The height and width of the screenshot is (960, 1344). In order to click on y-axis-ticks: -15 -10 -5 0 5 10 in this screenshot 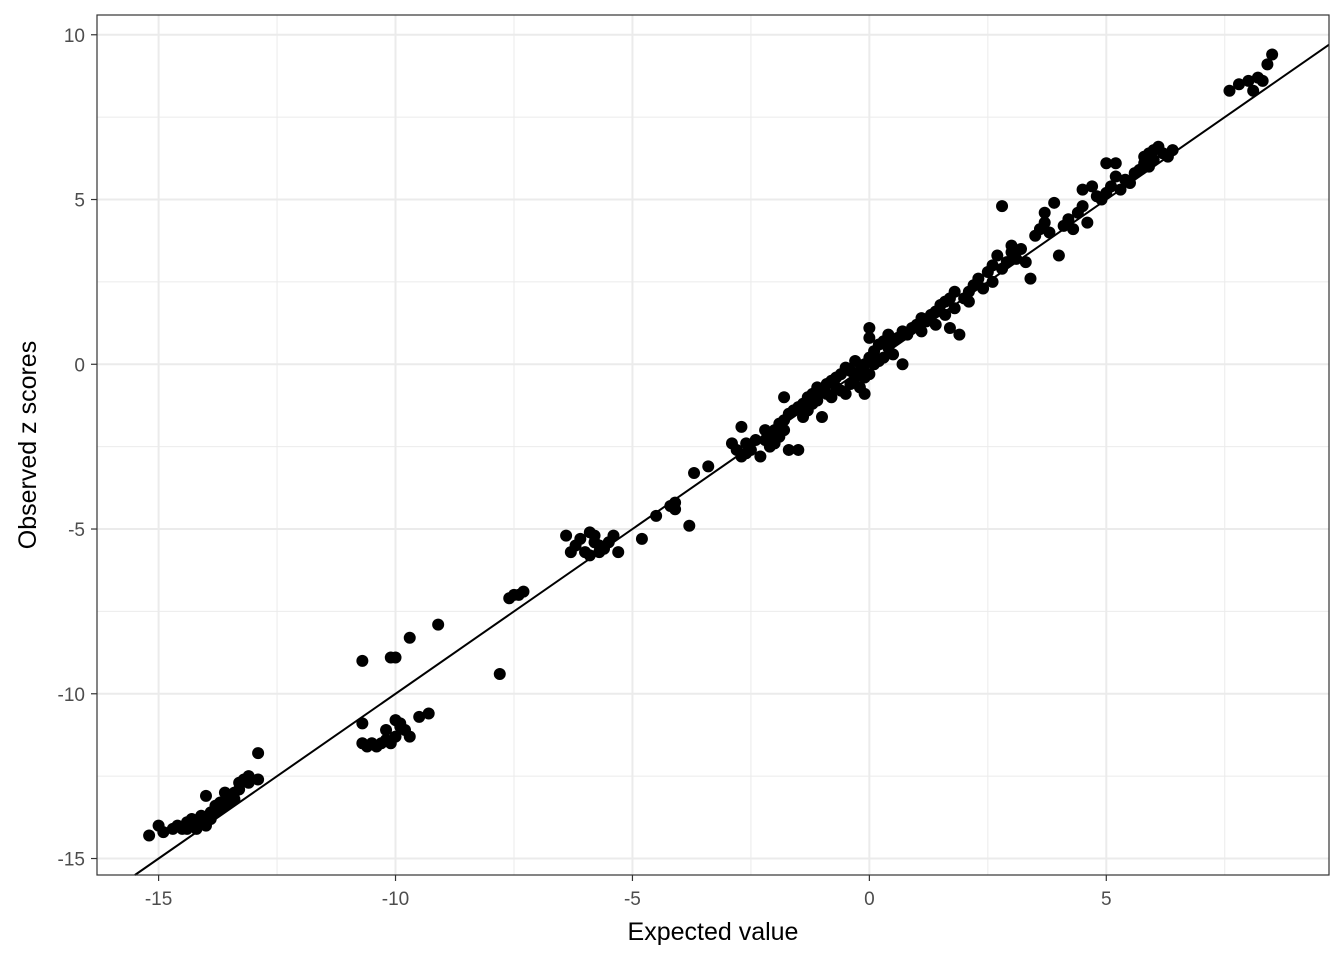, I will do `click(77, 448)`.